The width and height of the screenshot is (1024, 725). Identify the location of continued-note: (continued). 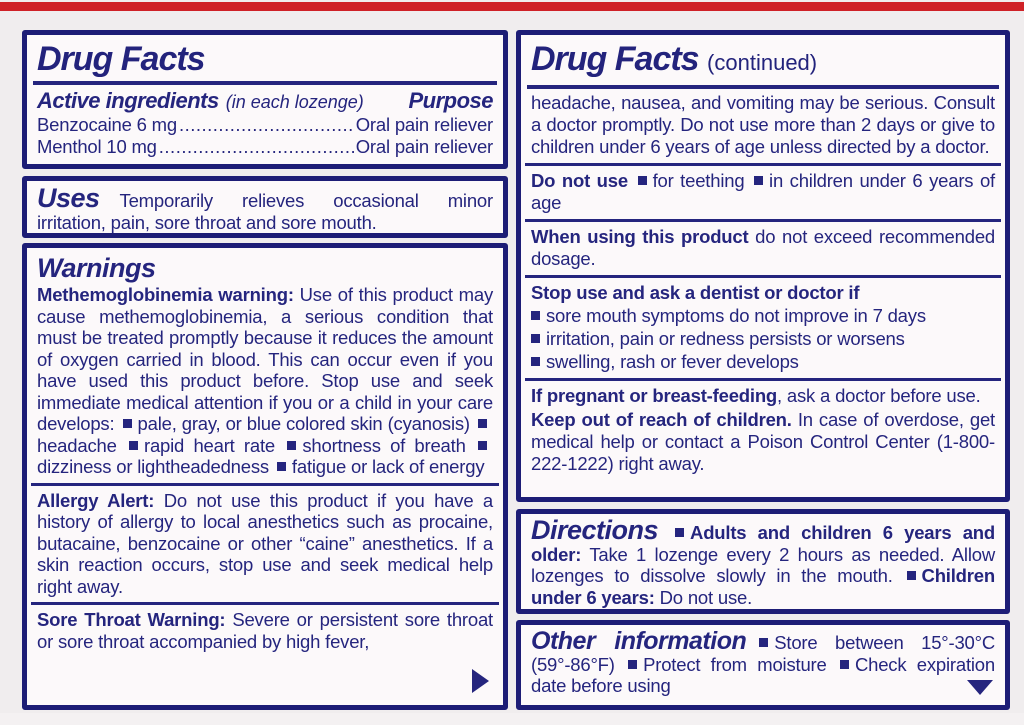
(762, 62).